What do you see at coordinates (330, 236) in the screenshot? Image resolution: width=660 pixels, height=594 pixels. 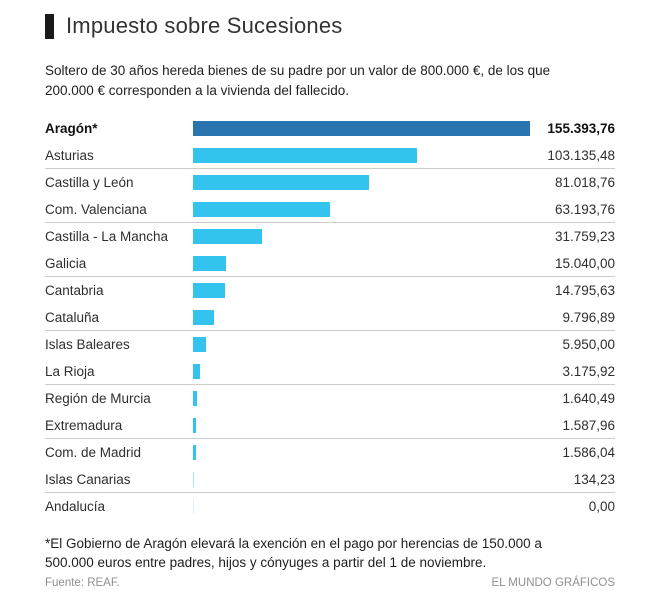 I see `chart-row: Castilla - La Mancha 31.759,23` at bounding box center [330, 236].